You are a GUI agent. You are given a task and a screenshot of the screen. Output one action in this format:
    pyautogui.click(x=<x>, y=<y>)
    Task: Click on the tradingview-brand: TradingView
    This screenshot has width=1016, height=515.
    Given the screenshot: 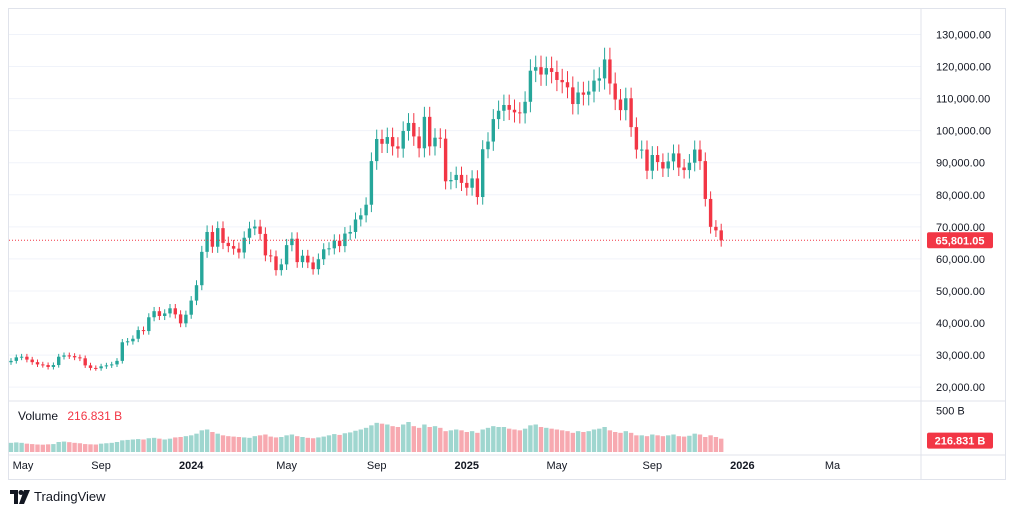 What is the action you would take?
    pyautogui.click(x=58, y=496)
    